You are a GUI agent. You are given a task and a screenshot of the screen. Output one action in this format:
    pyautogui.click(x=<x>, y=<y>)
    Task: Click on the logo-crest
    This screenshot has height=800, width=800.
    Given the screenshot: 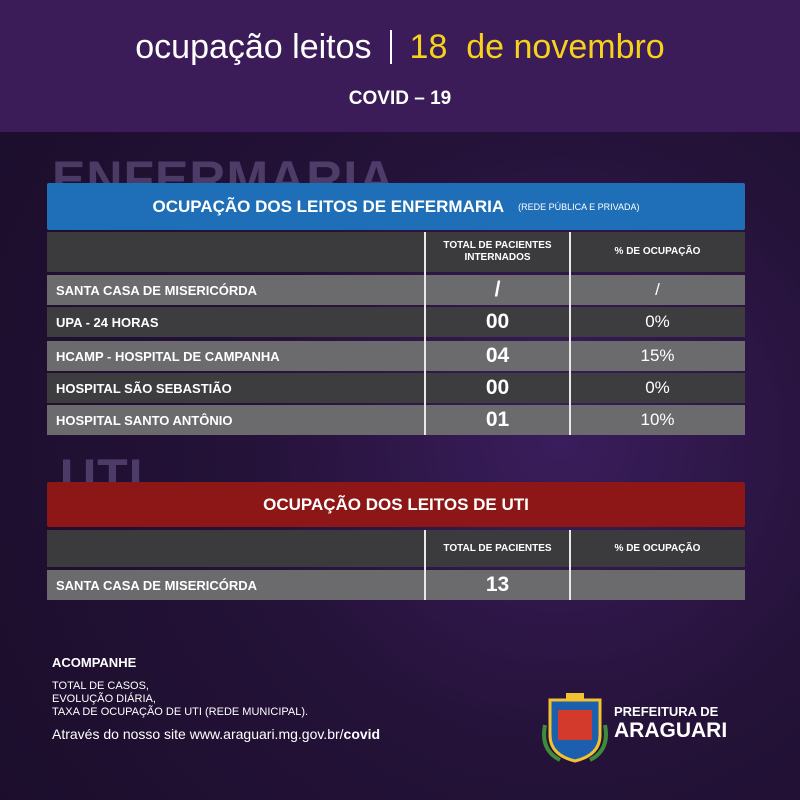 What is the action you would take?
    pyautogui.click(x=575, y=728)
    